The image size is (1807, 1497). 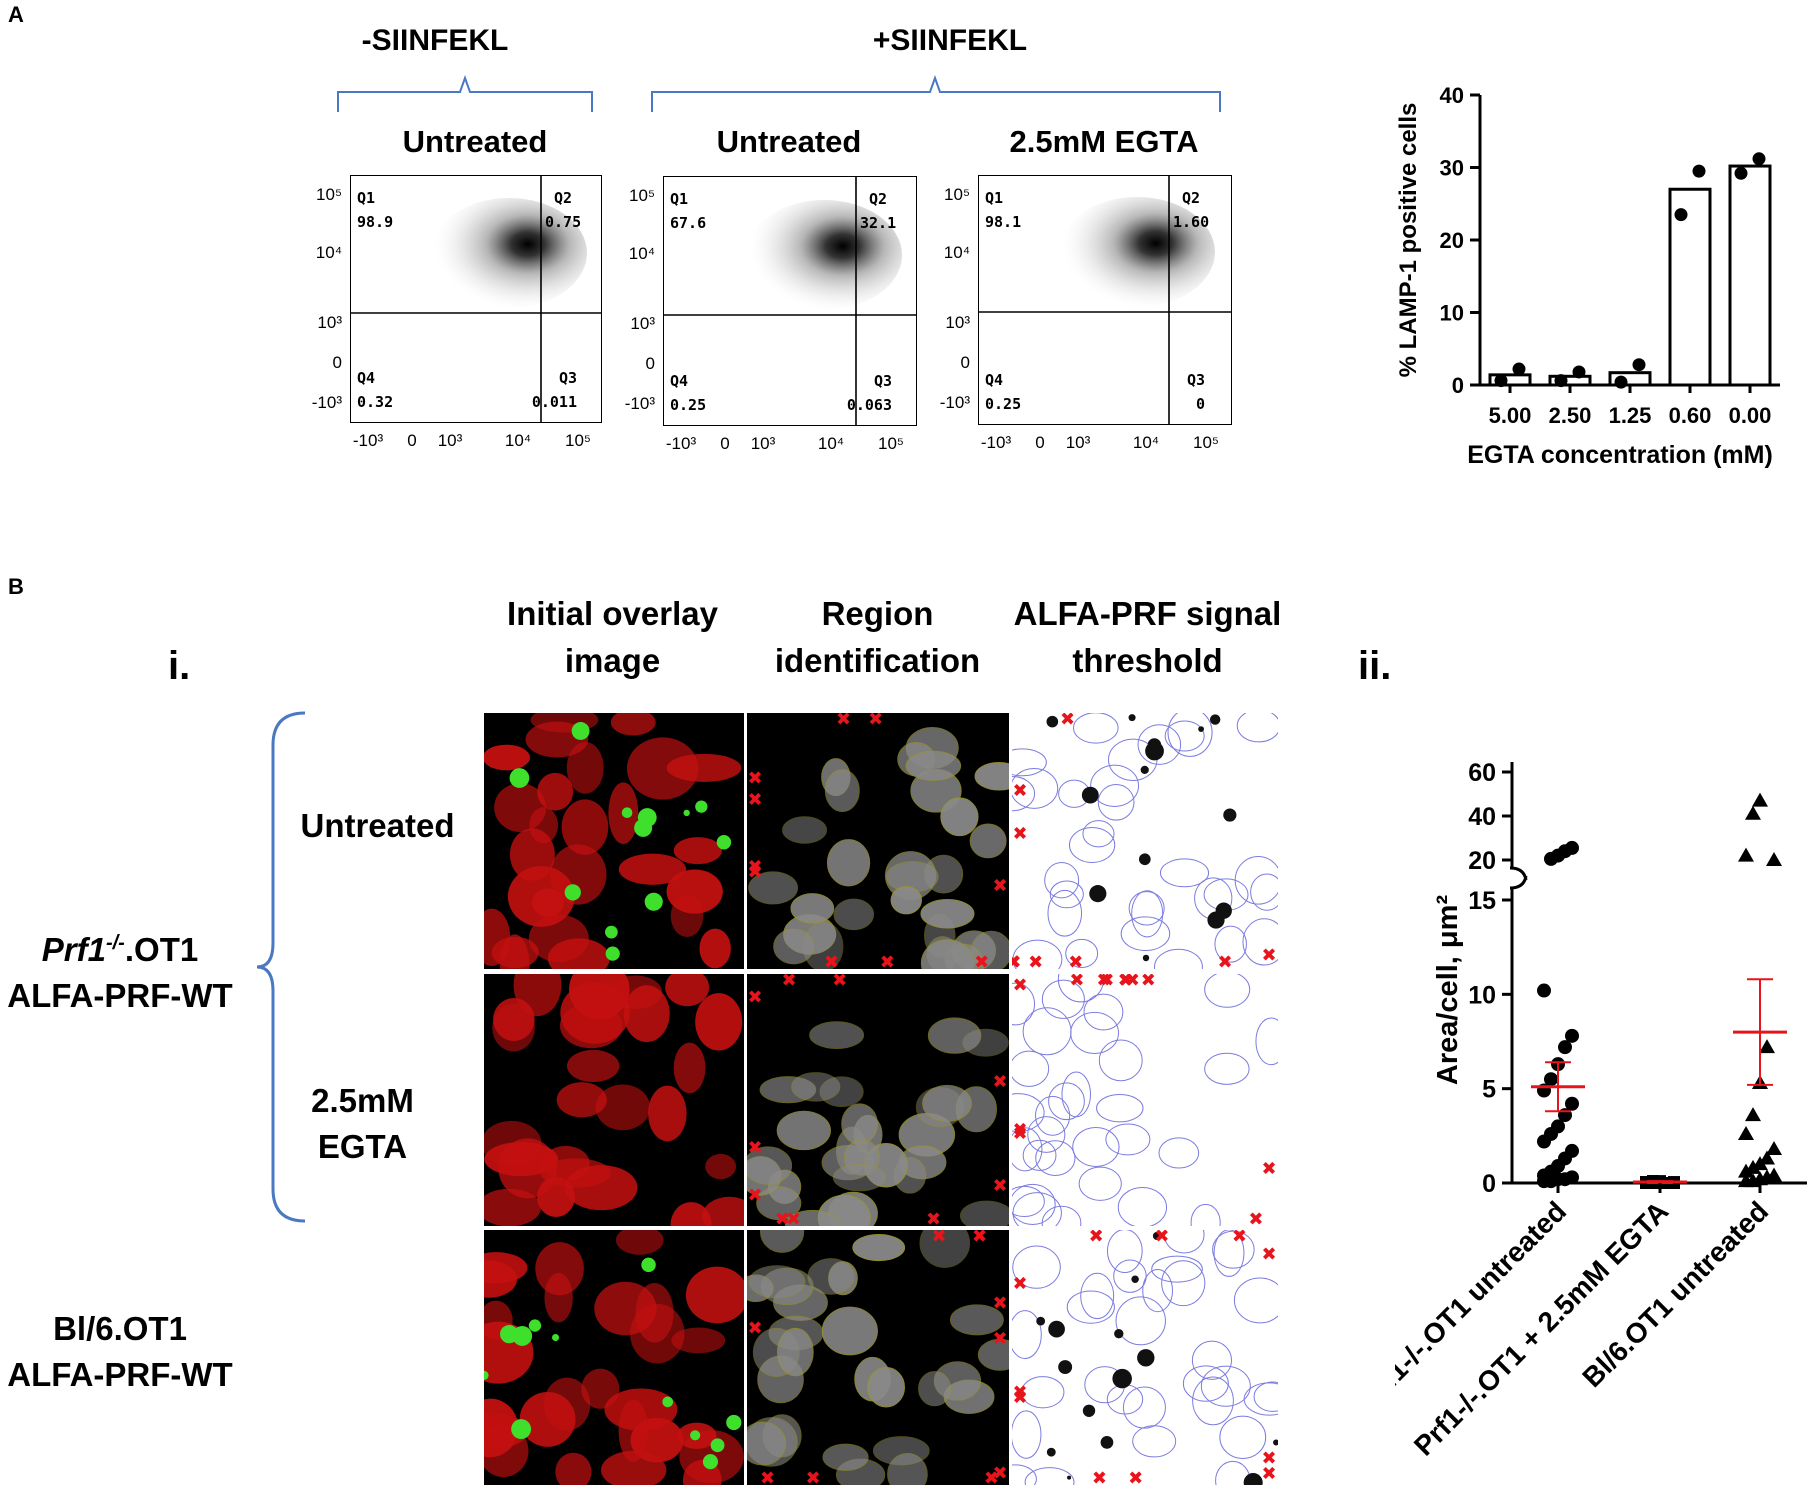 I want to click on flow-plot-title: Untreated, so click(x=475, y=141).